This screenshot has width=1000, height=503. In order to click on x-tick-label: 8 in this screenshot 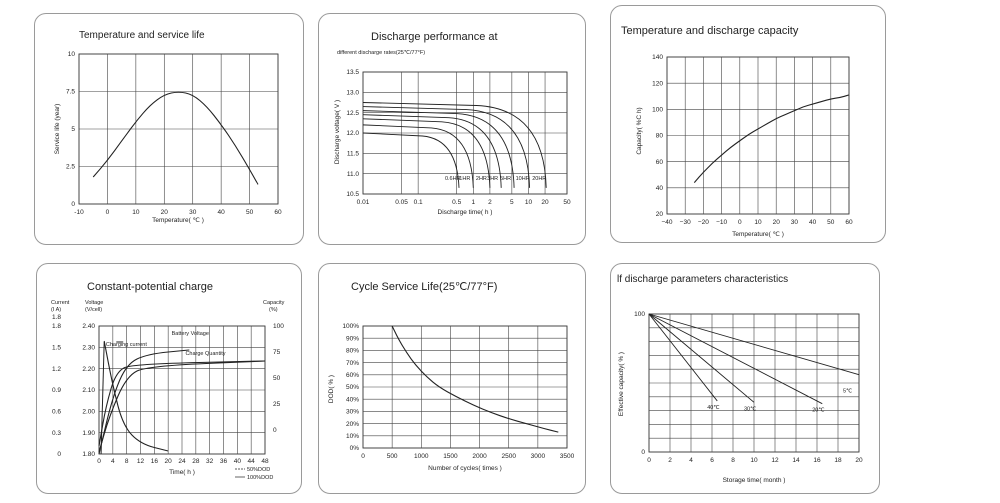, I will do `click(127, 461)`.